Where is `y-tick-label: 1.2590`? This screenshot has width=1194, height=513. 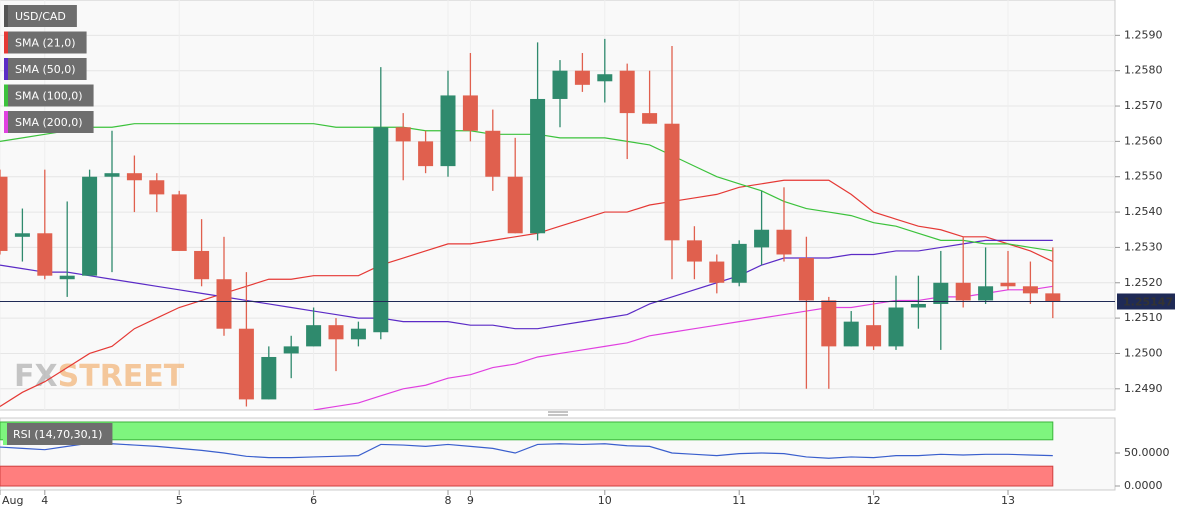 y-tick-label: 1.2590 is located at coordinates (1143, 34).